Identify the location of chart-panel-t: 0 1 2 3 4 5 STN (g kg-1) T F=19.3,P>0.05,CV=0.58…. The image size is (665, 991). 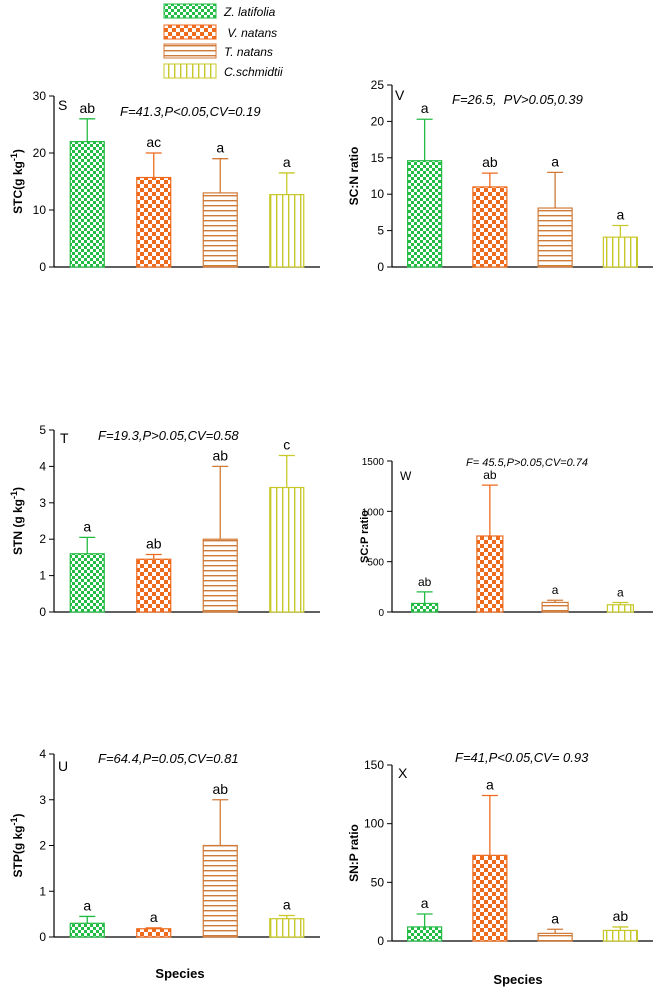
(164, 521).